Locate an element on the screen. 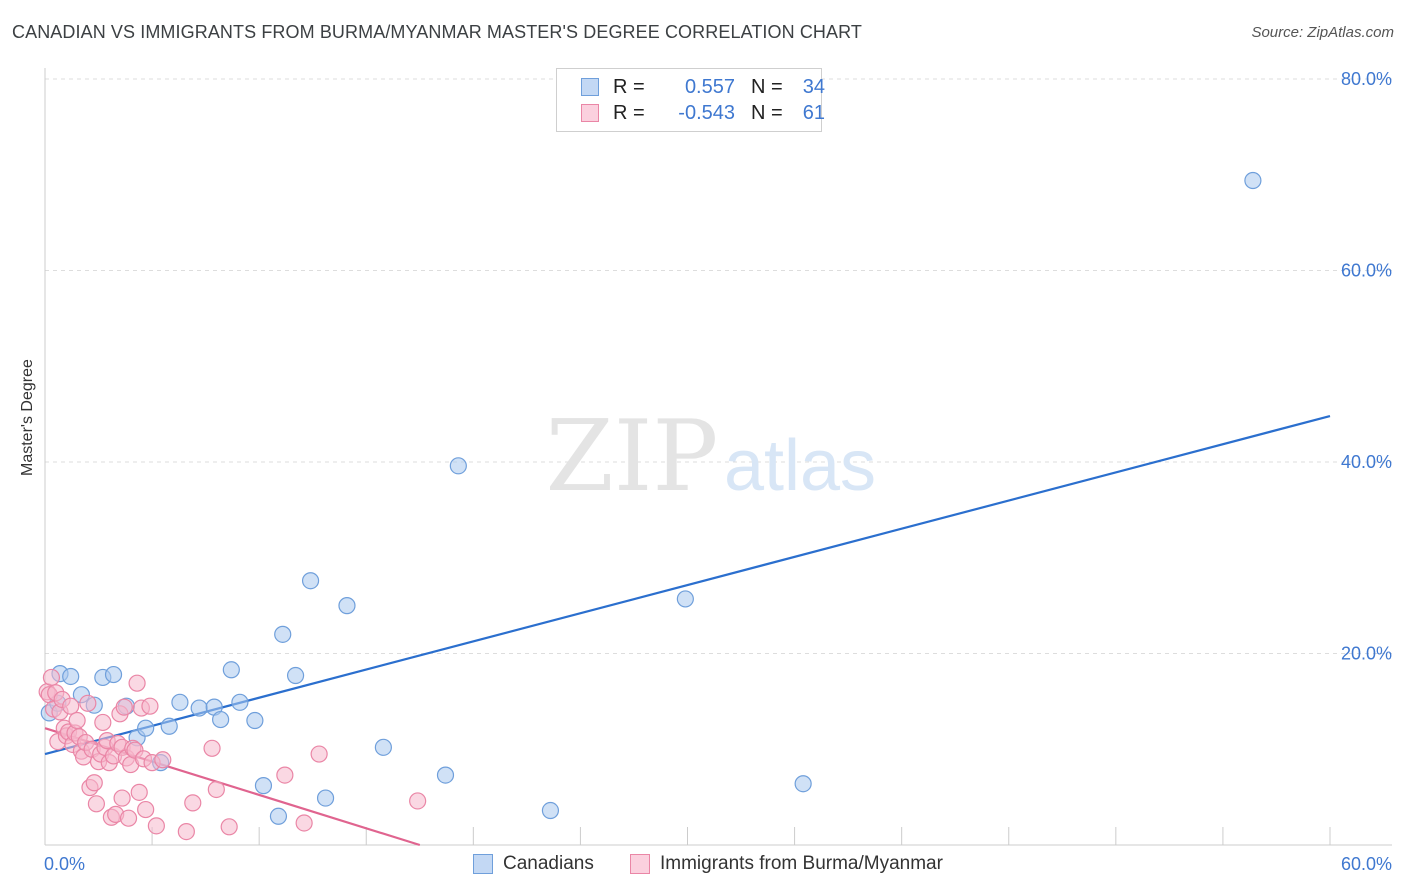 The height and width of the screenshot is (892, 1406). y-tick-label: 60.0% is located at coordinates (1366, 271).